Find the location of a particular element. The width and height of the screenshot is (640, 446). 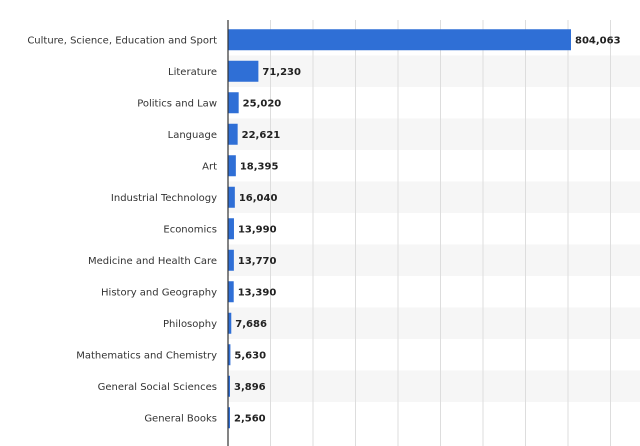

category-label: General Books is located at coordinates (180, 418).